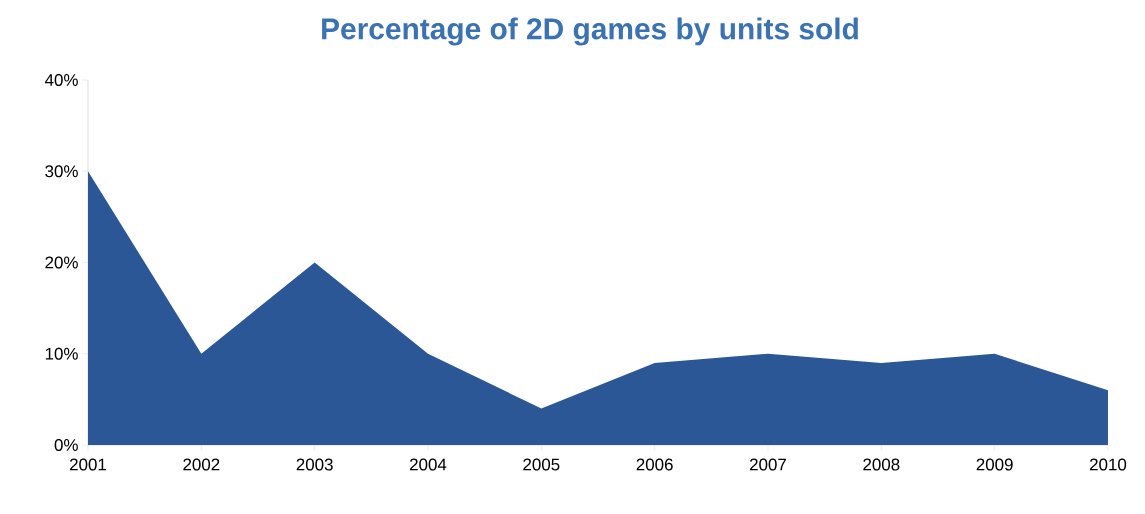 This screenshot has width=1145, height=514. Describe the element at coordinates (768, 464) in the screenshot. I see `x-tick-label: 2007` at that location.